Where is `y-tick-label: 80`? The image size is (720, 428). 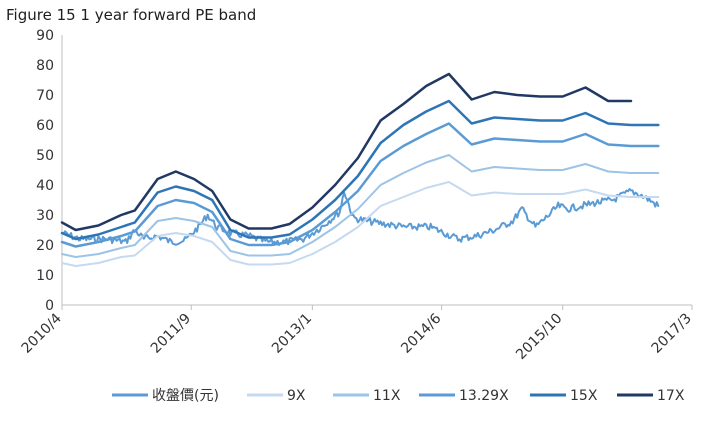
y-tick-label: 80 is located at coordinates (45, 66).